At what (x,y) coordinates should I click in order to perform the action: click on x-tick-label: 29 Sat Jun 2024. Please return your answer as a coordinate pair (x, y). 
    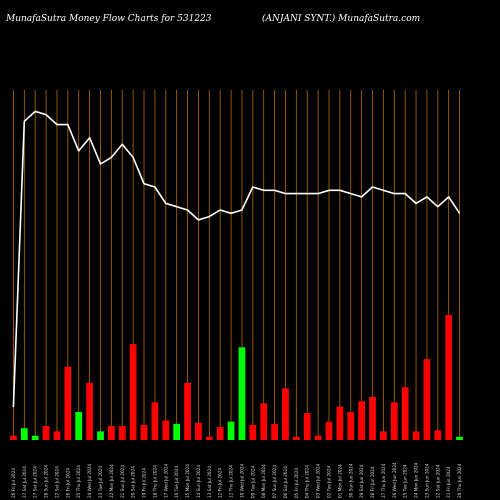
    Looking at the image, I should click on (361, 481).